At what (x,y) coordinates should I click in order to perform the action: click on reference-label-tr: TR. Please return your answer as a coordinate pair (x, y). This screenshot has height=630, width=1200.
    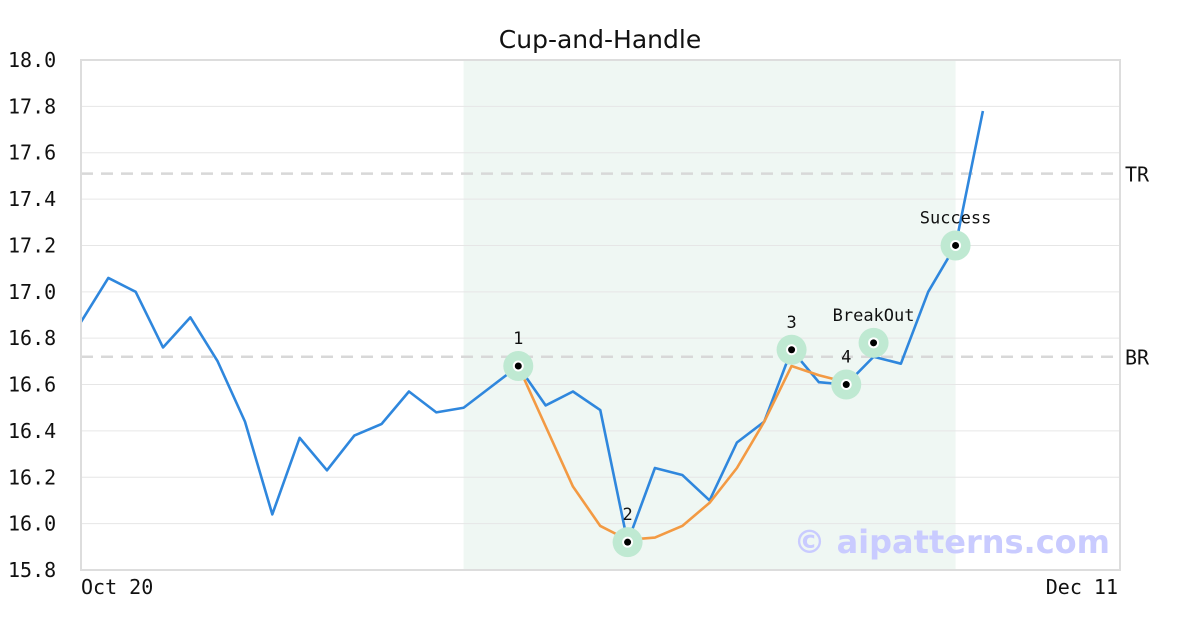
    Looking at the image, I should click on (1137, 175).